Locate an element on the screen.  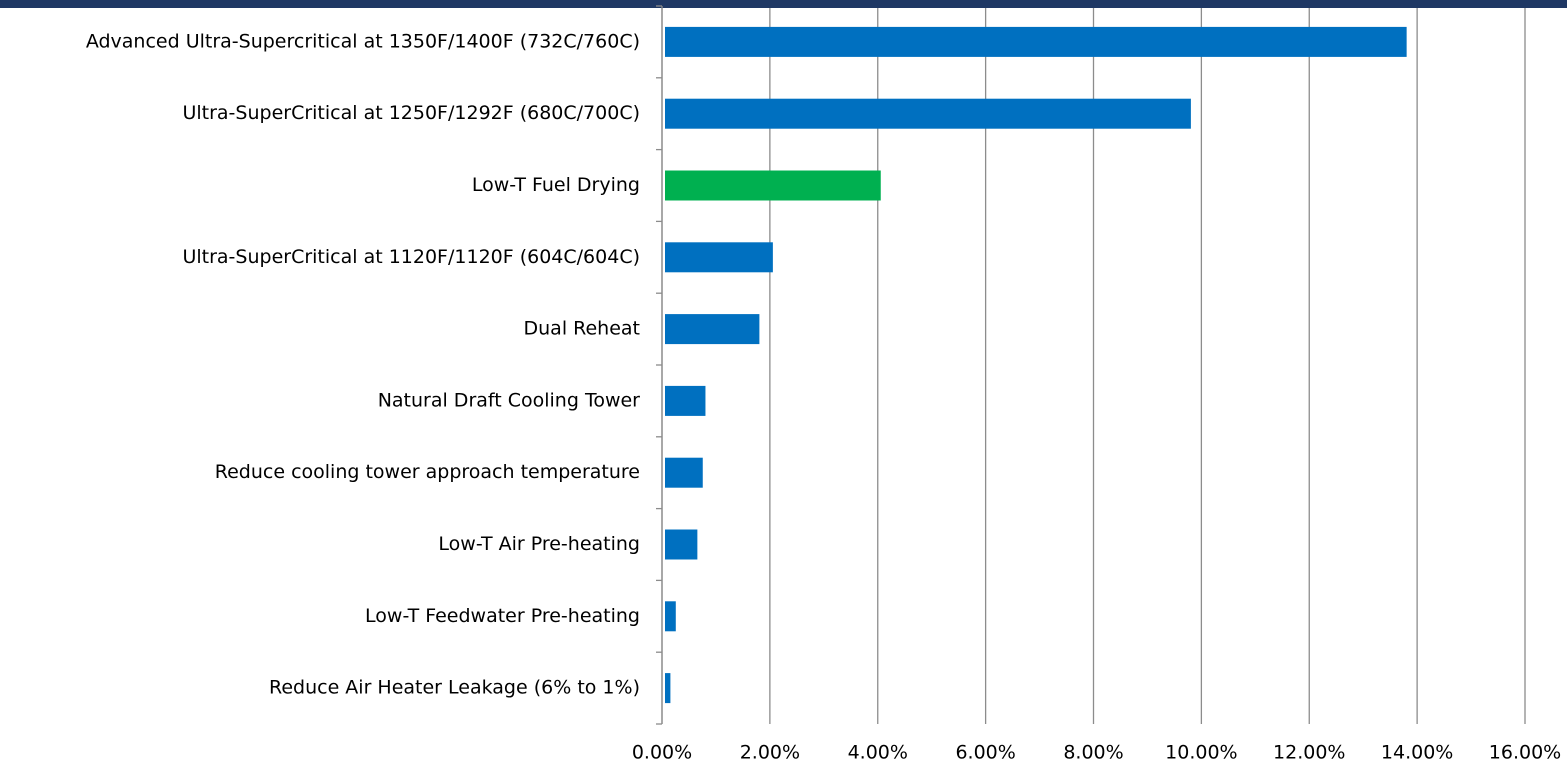
x-tick-label: 10.00% is located at coordinates (1201, 753).